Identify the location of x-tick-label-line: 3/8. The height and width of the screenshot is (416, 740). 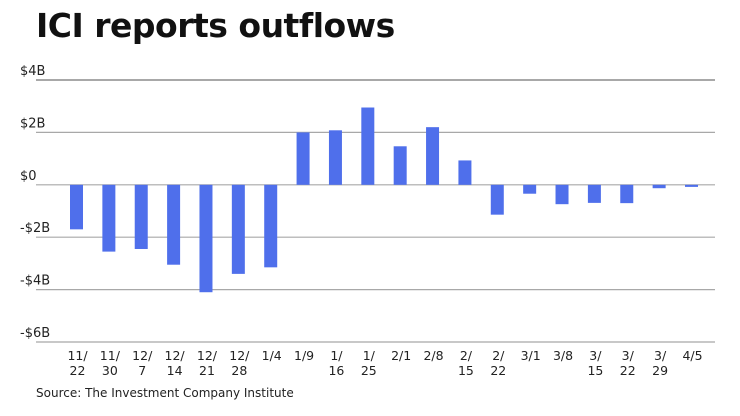
(563, 355).